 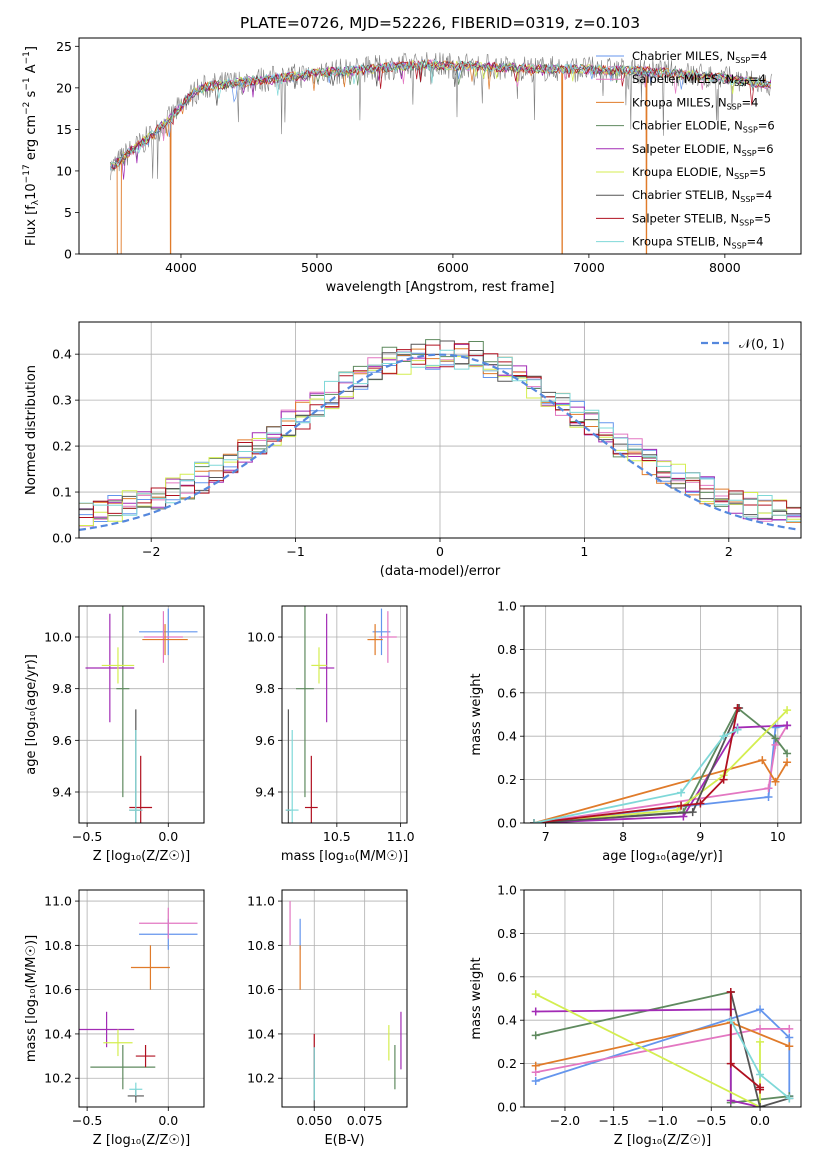 I want to click on x-tick-label: −2.0, so click(x=565, y=1120).